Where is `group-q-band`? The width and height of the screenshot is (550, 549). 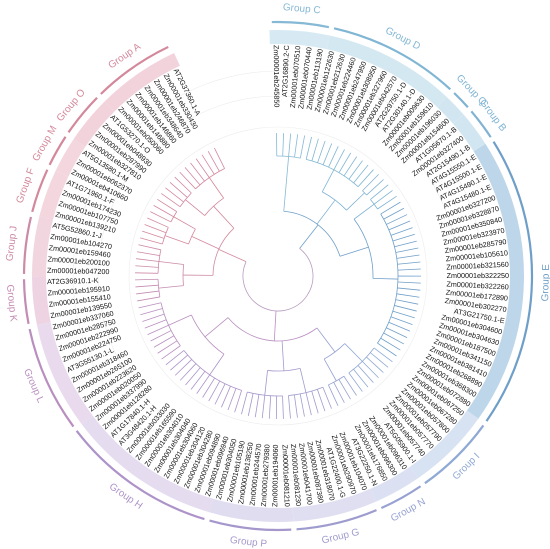
group-q-band is located at coordinates (450, 110).